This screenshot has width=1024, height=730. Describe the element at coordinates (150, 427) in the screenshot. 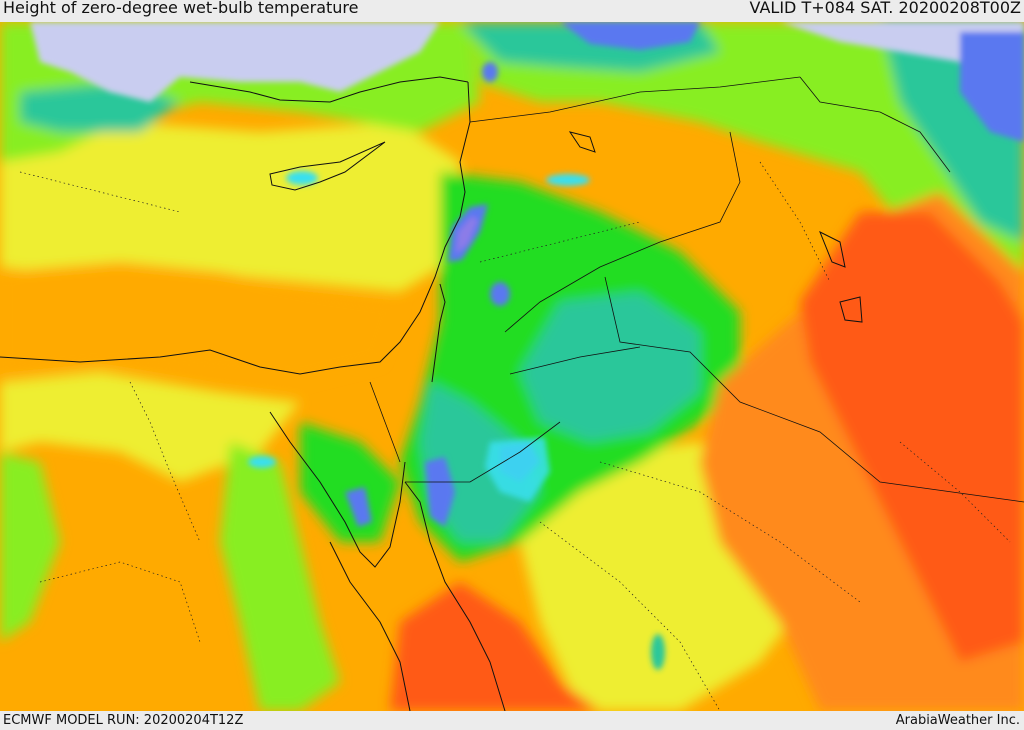

I see `yellow-zone-south-egypt` at that location.